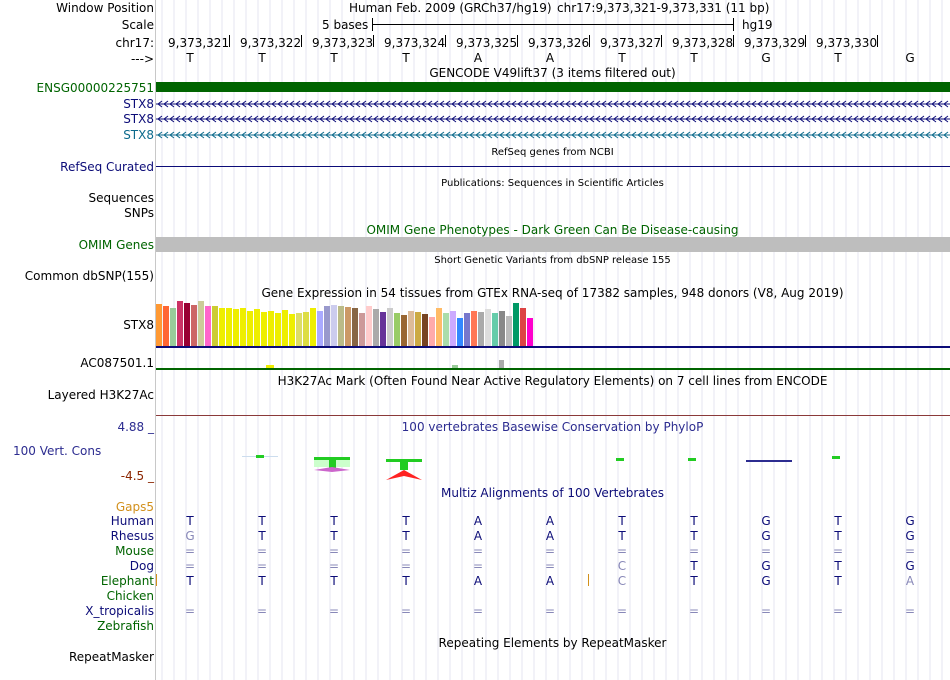 The height and width of the screenshot is (680, 950). I want to click on repeatmasker-label: RepeatMasker, so click(111, 657).